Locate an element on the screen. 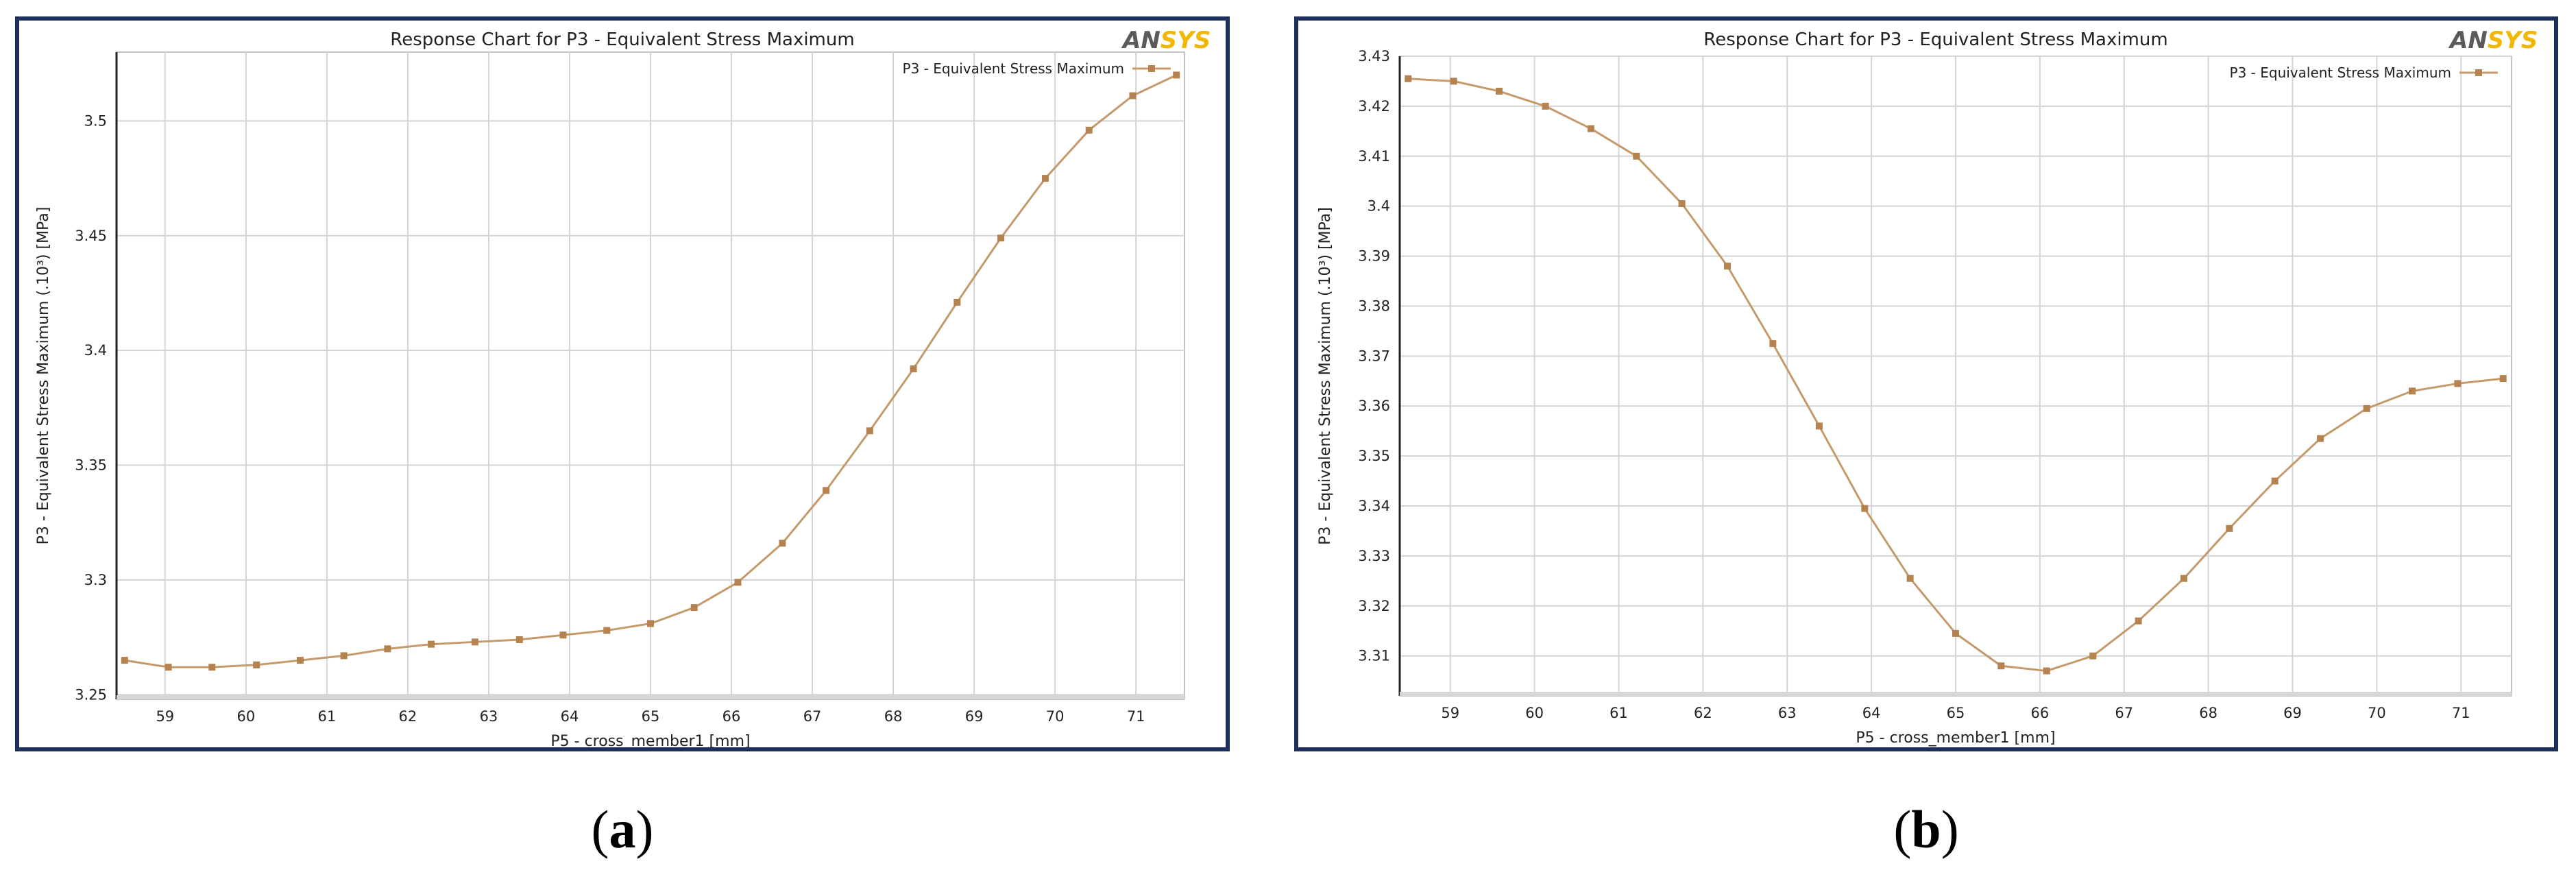  y-tick-label: 3.39 is located at coordinates (1374, 256).